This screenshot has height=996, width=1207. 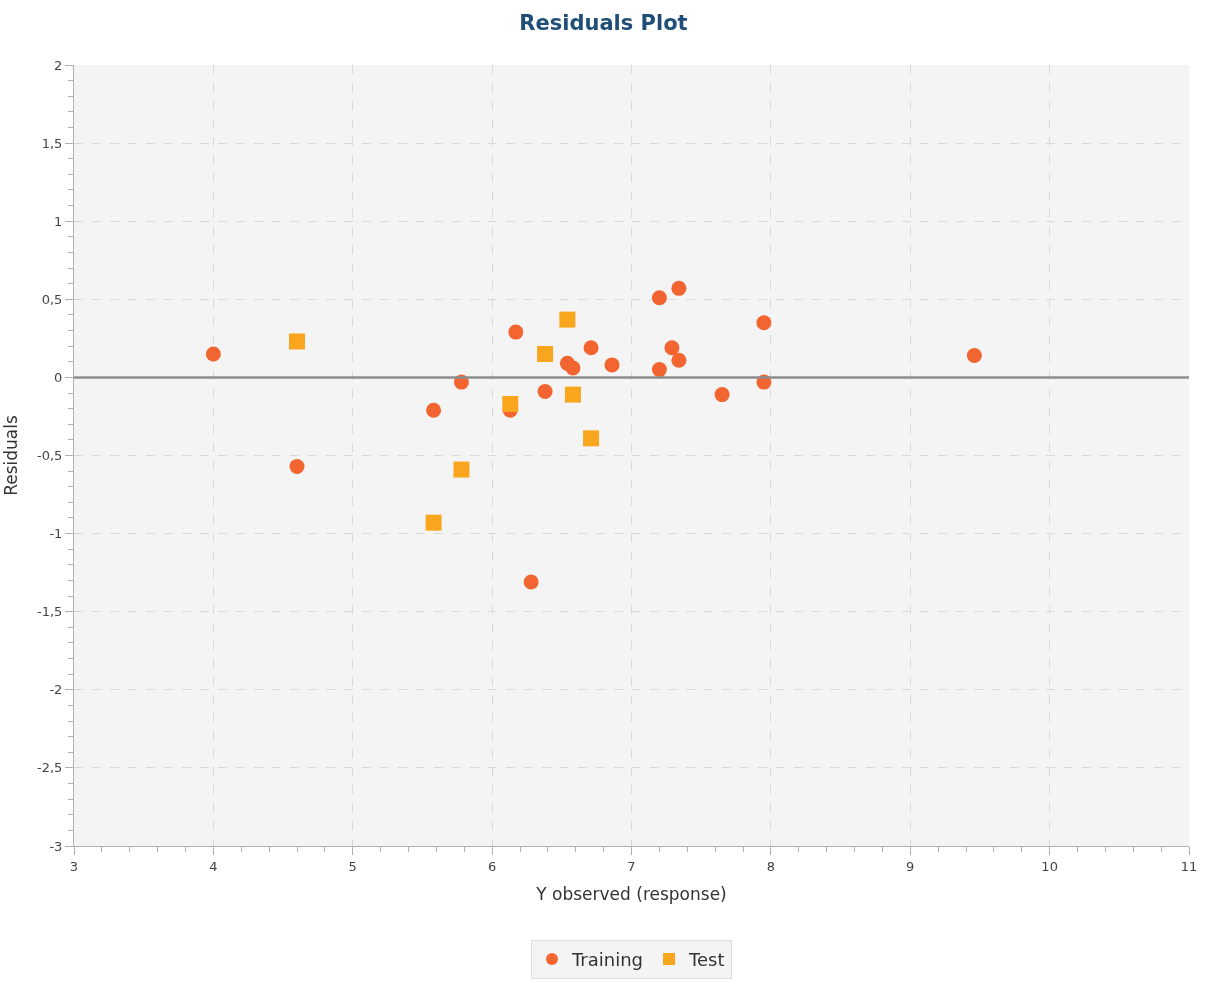 I want to click on y-tick-label: 0,5, so click(x=52, y=299).